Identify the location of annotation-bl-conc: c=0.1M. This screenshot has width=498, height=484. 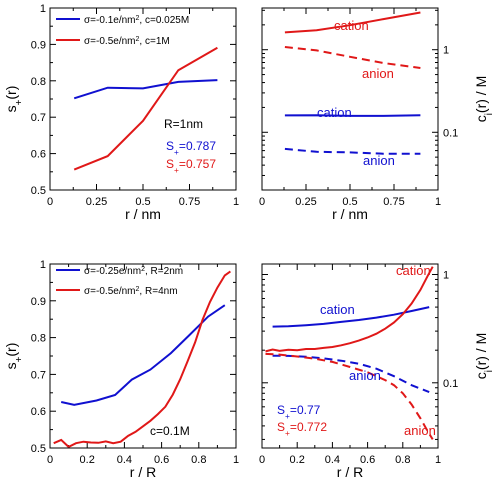
(170, 431).